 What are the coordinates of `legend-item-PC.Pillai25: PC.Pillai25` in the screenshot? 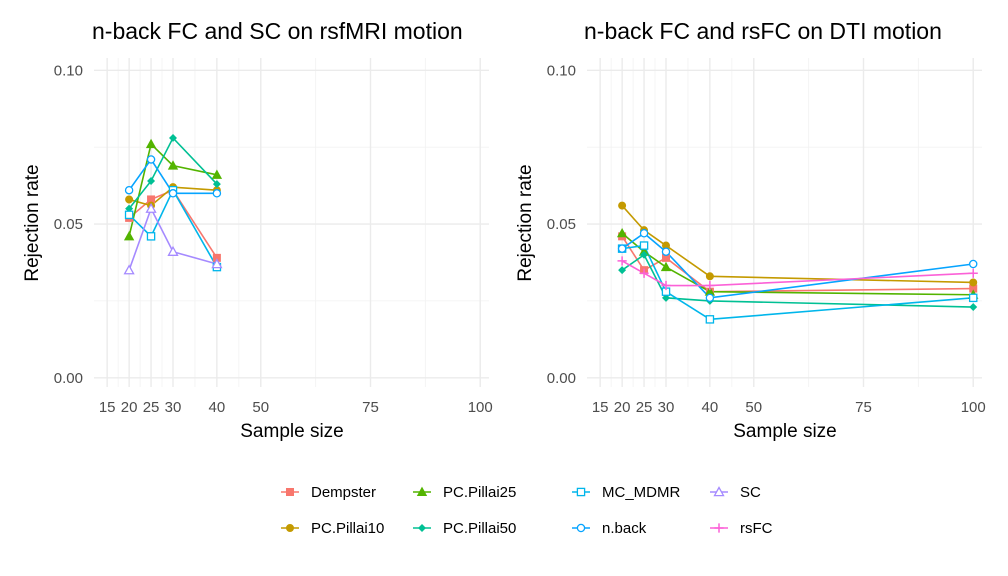 It's located at (464, 492).